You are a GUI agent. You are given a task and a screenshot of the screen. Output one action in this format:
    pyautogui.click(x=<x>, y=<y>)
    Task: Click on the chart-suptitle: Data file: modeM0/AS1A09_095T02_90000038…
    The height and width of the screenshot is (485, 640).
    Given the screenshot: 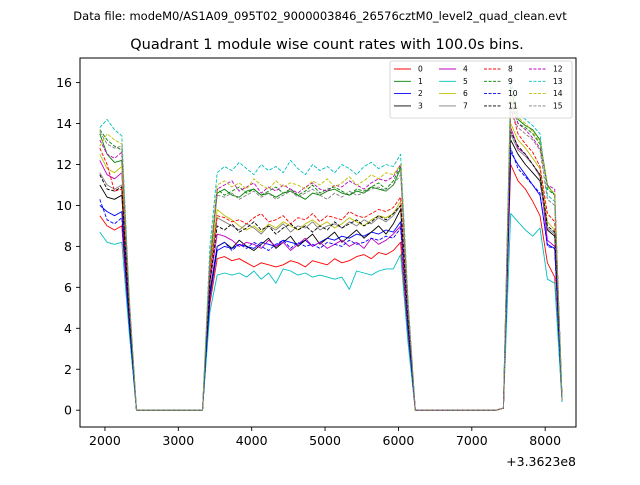 What is the action you would take?
    pyautogui.click(x=320, y=16)
    